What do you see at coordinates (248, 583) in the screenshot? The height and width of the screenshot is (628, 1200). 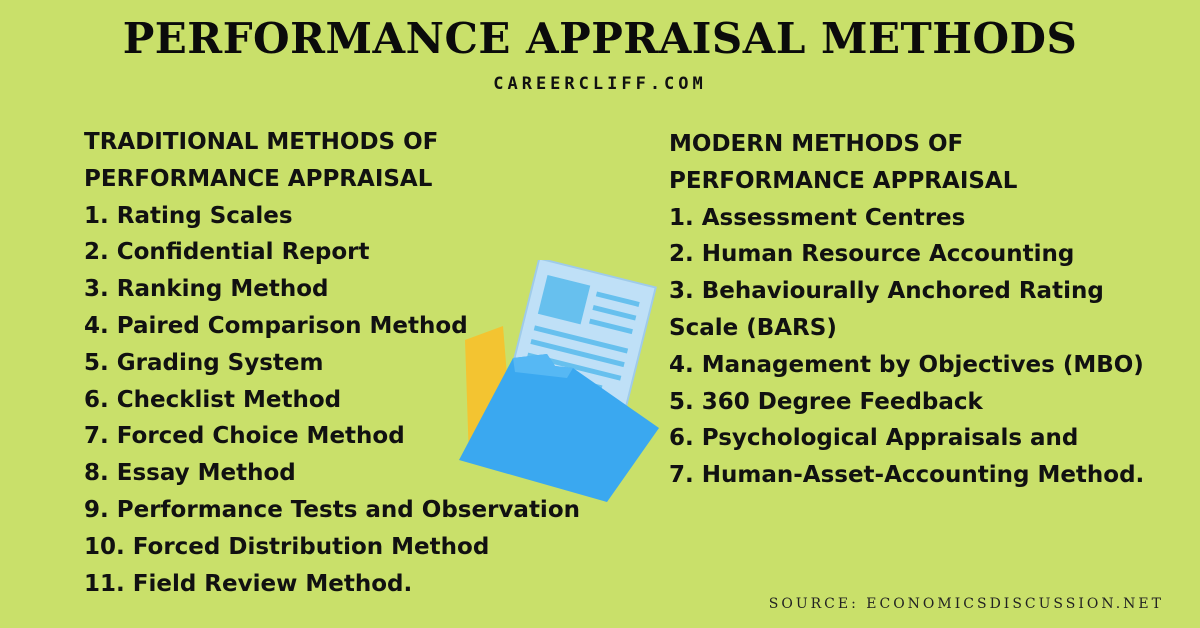 I see `list-item: 11. Field Review Method.` at bounding box center [248, 583].